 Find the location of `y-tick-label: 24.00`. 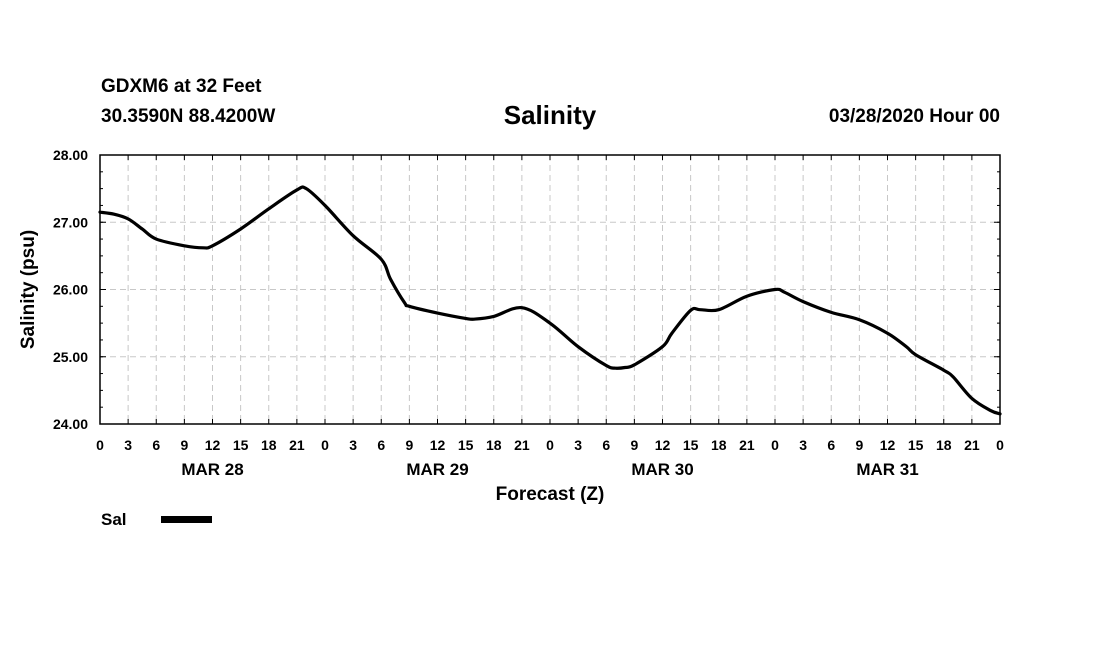

y-tick-label: 24.00 is located at coordinates (70, 424).